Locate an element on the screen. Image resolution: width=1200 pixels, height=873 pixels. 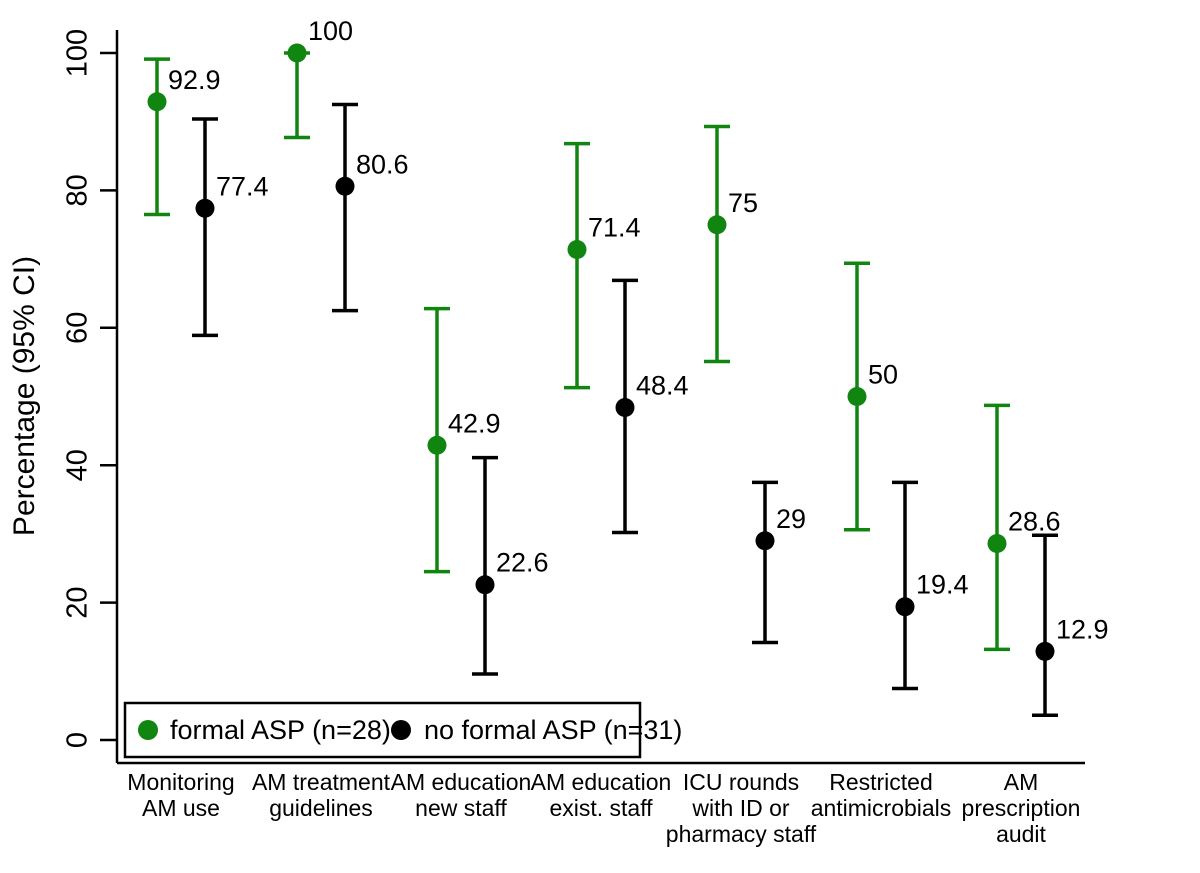
data-point-label: 50 is located at coordinates (883, 375).